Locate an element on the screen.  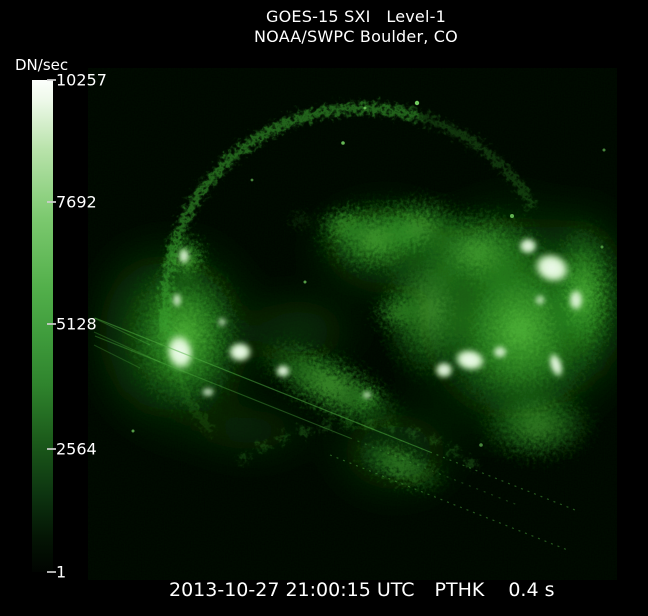
colorbar-tick-label: 5128 is located at coordinates (76, 324).